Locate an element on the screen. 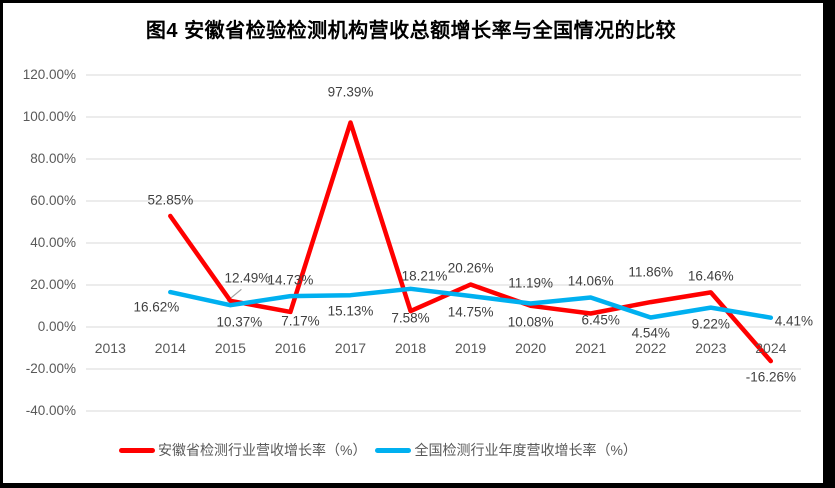 This screenshot has width=835, height=488. x-axis-tick-label: 2014 is located at coordinates (170, 348).